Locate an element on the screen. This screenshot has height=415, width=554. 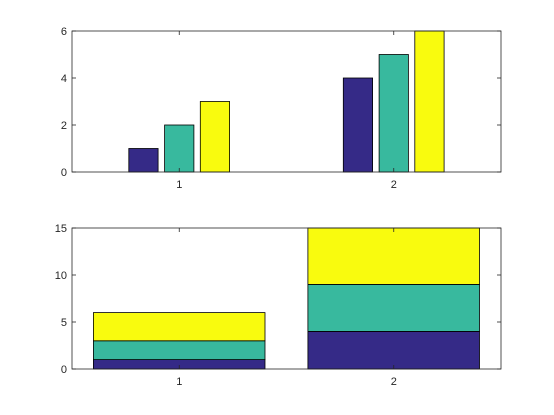
y-tick-label: 4 is located at coordinates (64, 79).